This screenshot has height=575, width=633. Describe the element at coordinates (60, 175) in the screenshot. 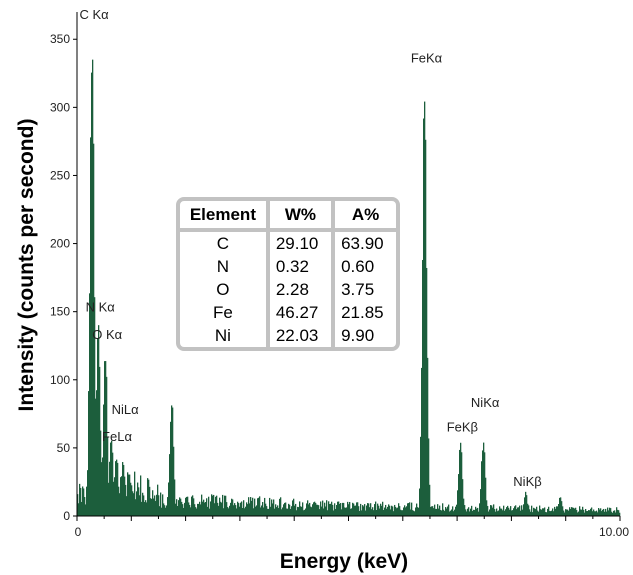

I see `y-tick-label: 250` at that location.